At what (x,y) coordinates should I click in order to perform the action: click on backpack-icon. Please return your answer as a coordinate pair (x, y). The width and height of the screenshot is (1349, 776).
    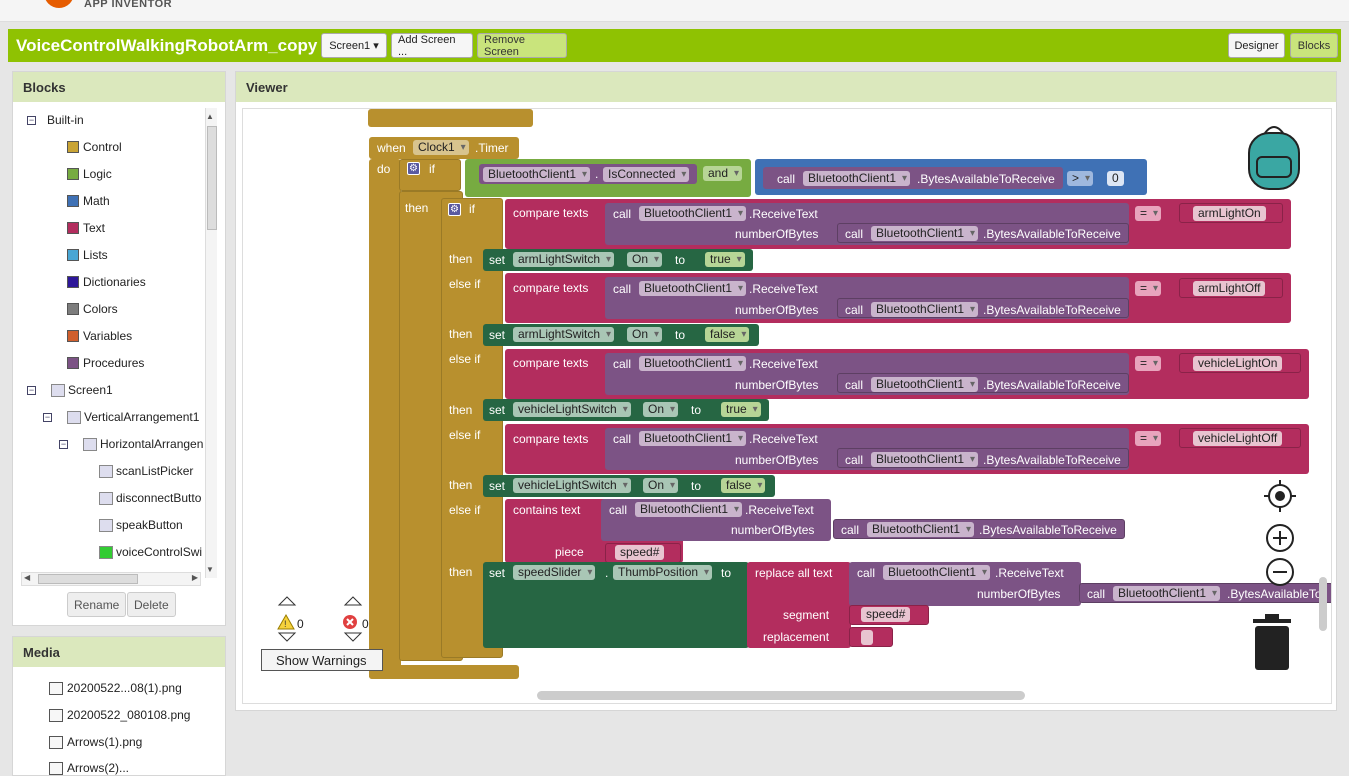
    Looking at the image, I should click on (1275, 156).